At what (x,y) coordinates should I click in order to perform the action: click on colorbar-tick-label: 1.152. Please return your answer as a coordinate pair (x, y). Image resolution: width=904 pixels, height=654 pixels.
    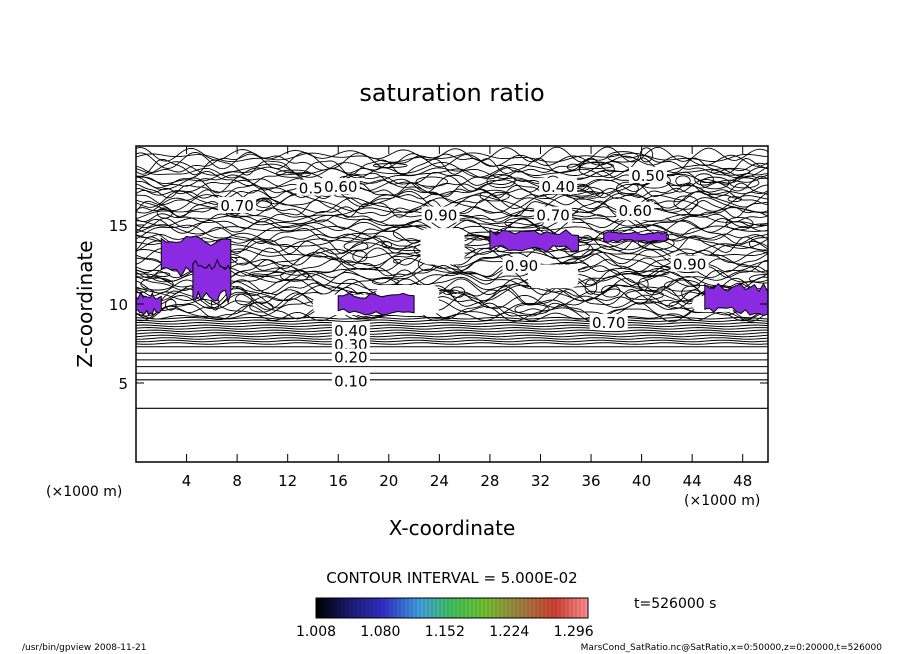
    Looking at the image, I should click on (445, 632).